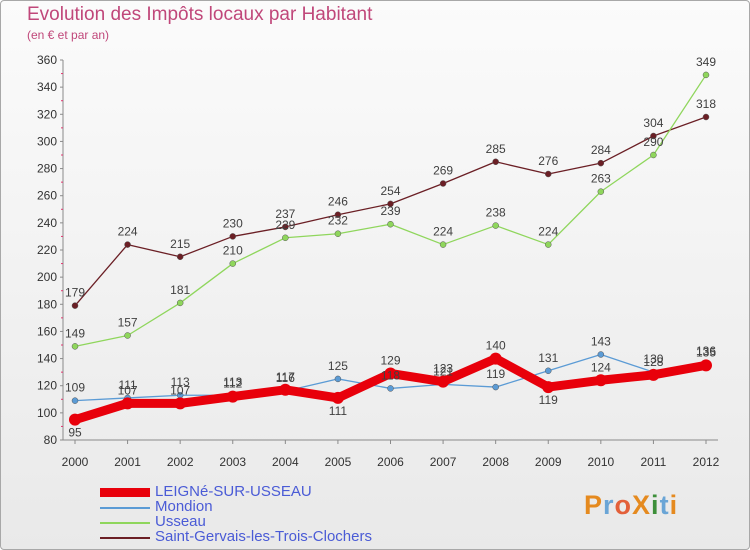 The width and height of the screenshot is (750, 550). I want to click on data-label-mondion: 116, so click(285, 378).